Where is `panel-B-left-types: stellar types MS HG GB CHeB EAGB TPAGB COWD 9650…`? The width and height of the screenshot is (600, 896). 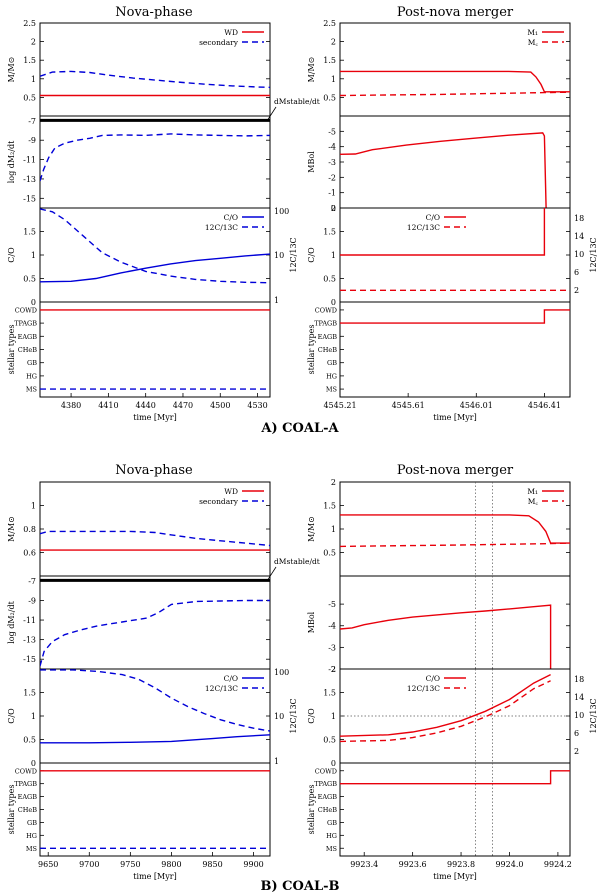
panel-B-left-types: stellar types MS HG GB CHeB EAGB TPAGB COWD 9650… is located at coordinates (139, 821).